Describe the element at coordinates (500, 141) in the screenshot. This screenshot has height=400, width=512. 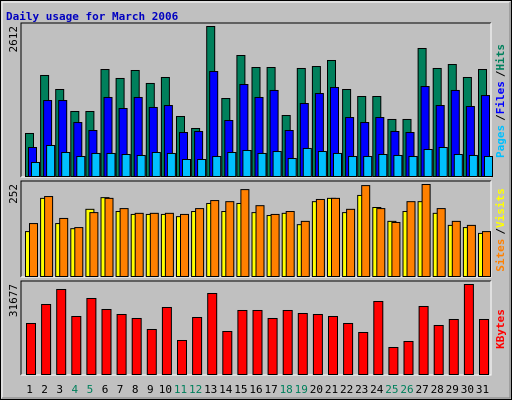
I see `legend-entry: Pages` at that location.